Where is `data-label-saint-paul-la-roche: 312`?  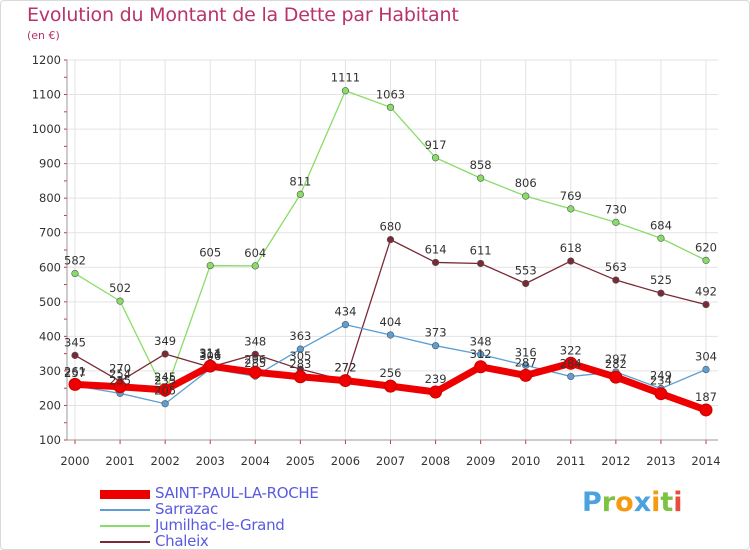
data-label-saint-paul-la-roche: 312 is located at coordinates (481, 354).